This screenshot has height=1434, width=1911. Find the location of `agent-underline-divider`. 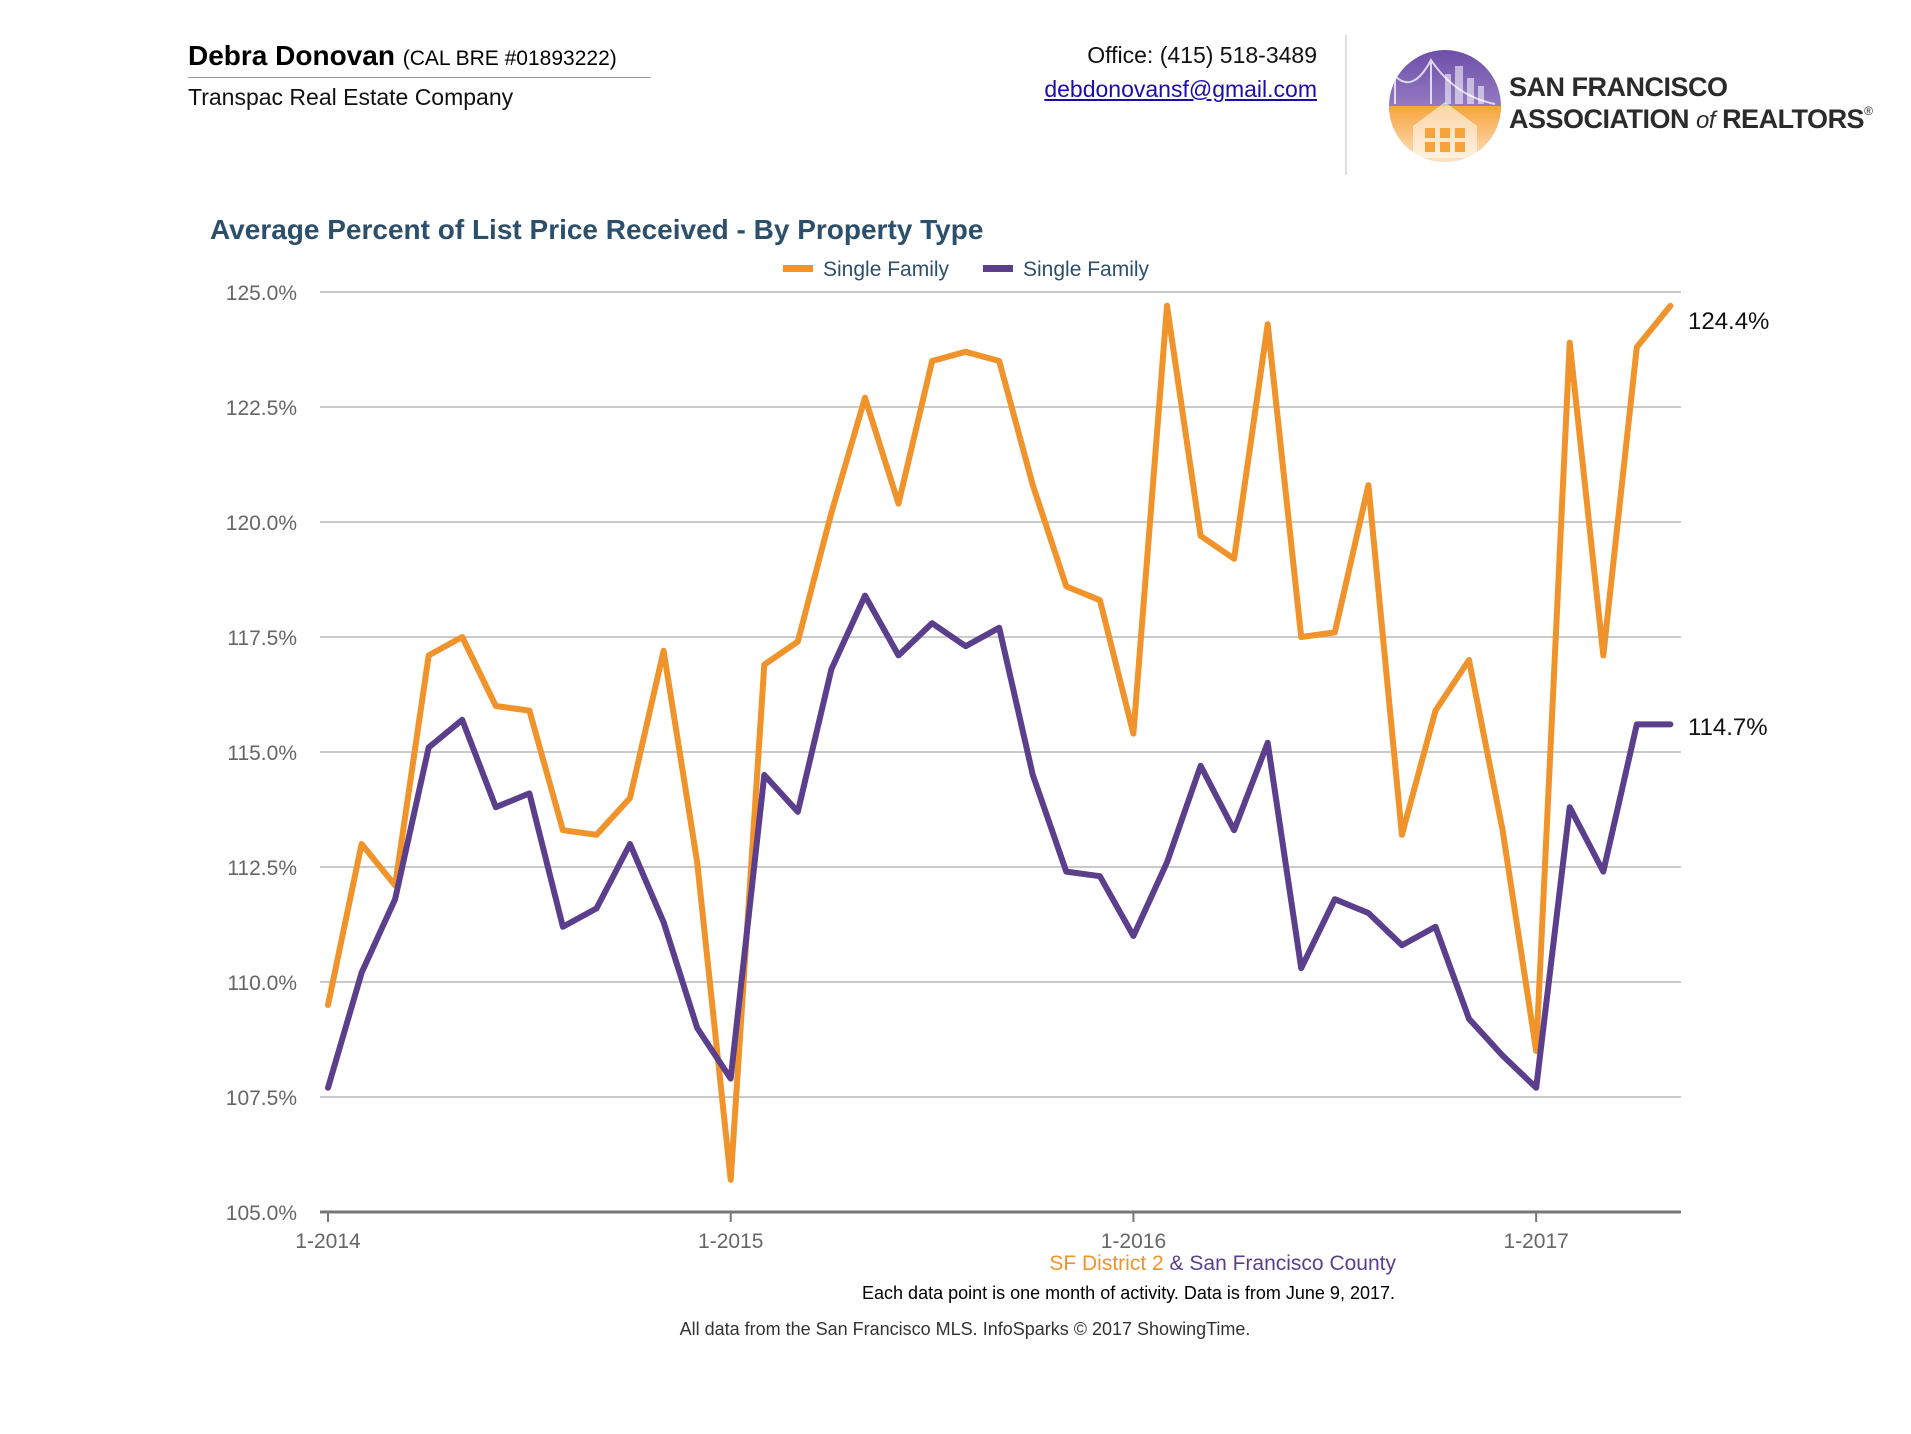

agent-underline-divider is located at coordinates (419, 77).